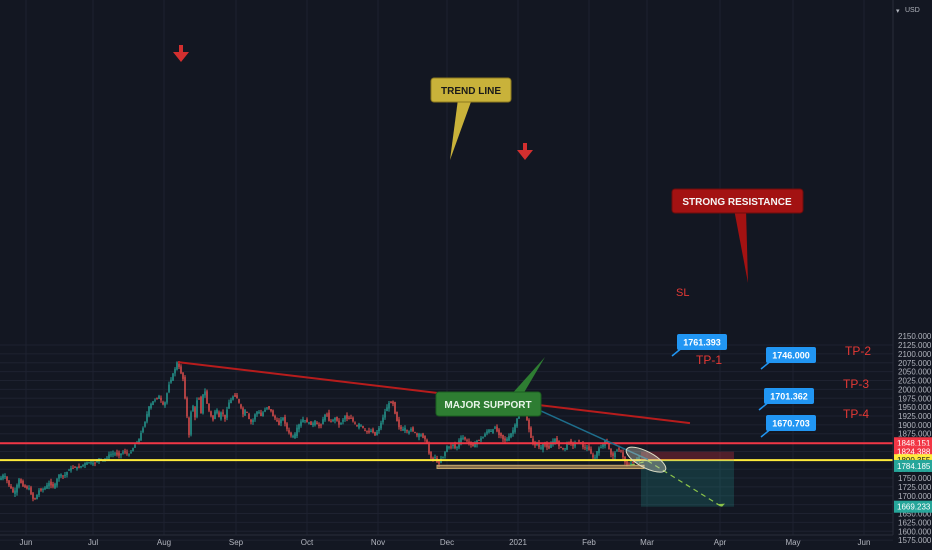 This screenshot has width=932, height=550. I want to click on stop-loss-zone, so click(687, 456).